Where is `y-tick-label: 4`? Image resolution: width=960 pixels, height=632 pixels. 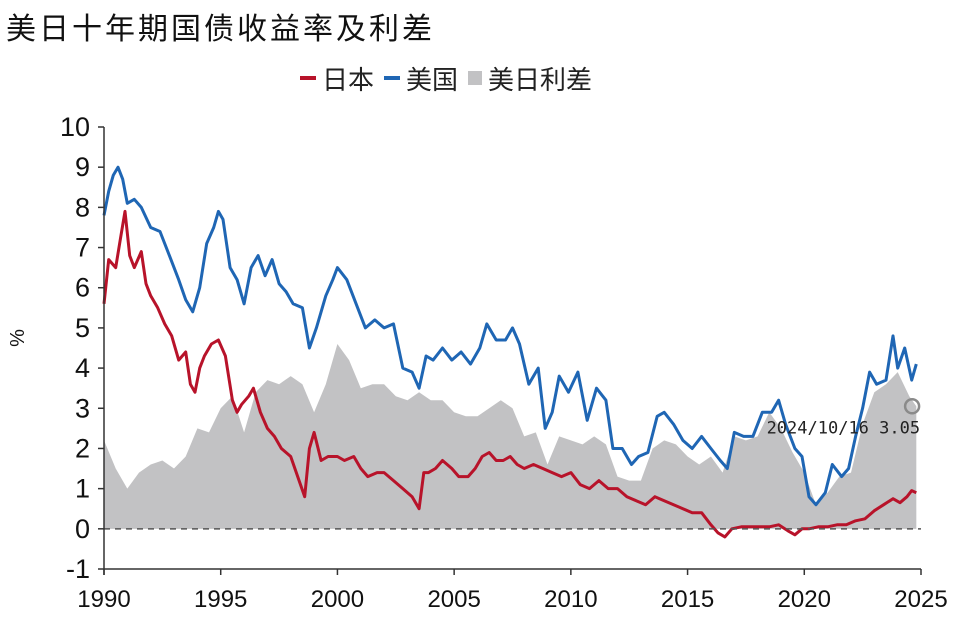 y-tick-label: 4 is located at coordinates (82, 368).